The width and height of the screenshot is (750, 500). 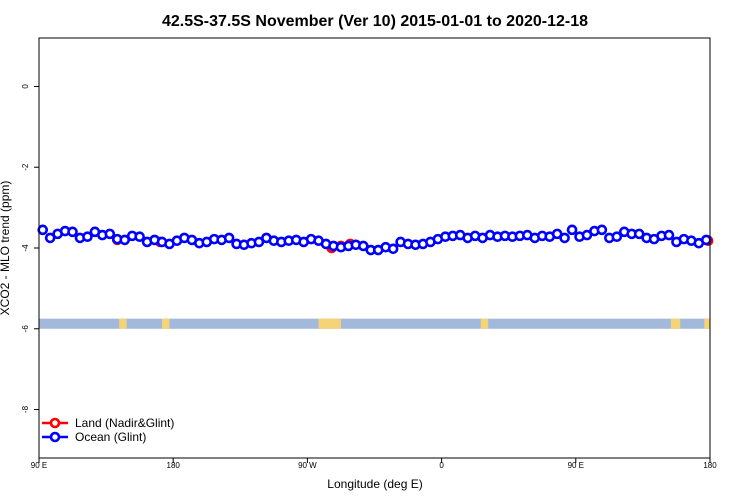 I want to click on x-axis-label: Longitude (deg E), so click(x=374, y=484).